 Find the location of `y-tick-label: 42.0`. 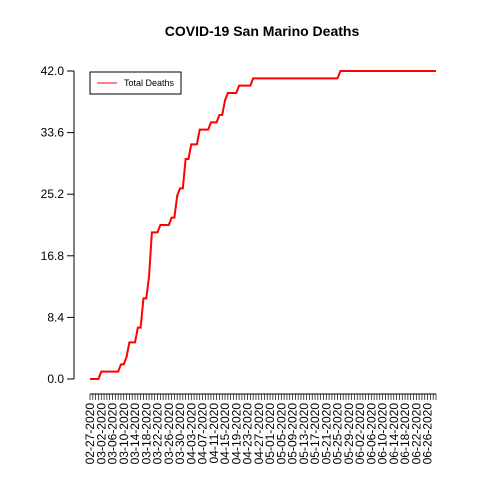

y-tick-label: 42.0 is located at coordinates (53, 71).